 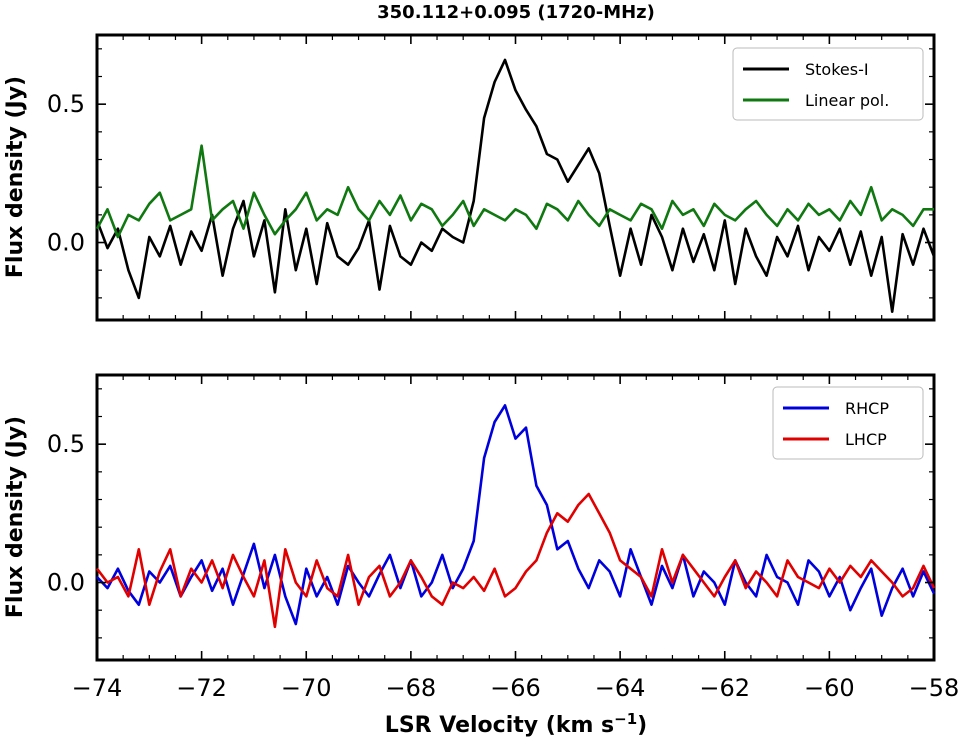 What do you see at coordinates (66, 104) in the screenshot?
I see `top-y-tick-label: 0.5` at bounding box center [66, 104].